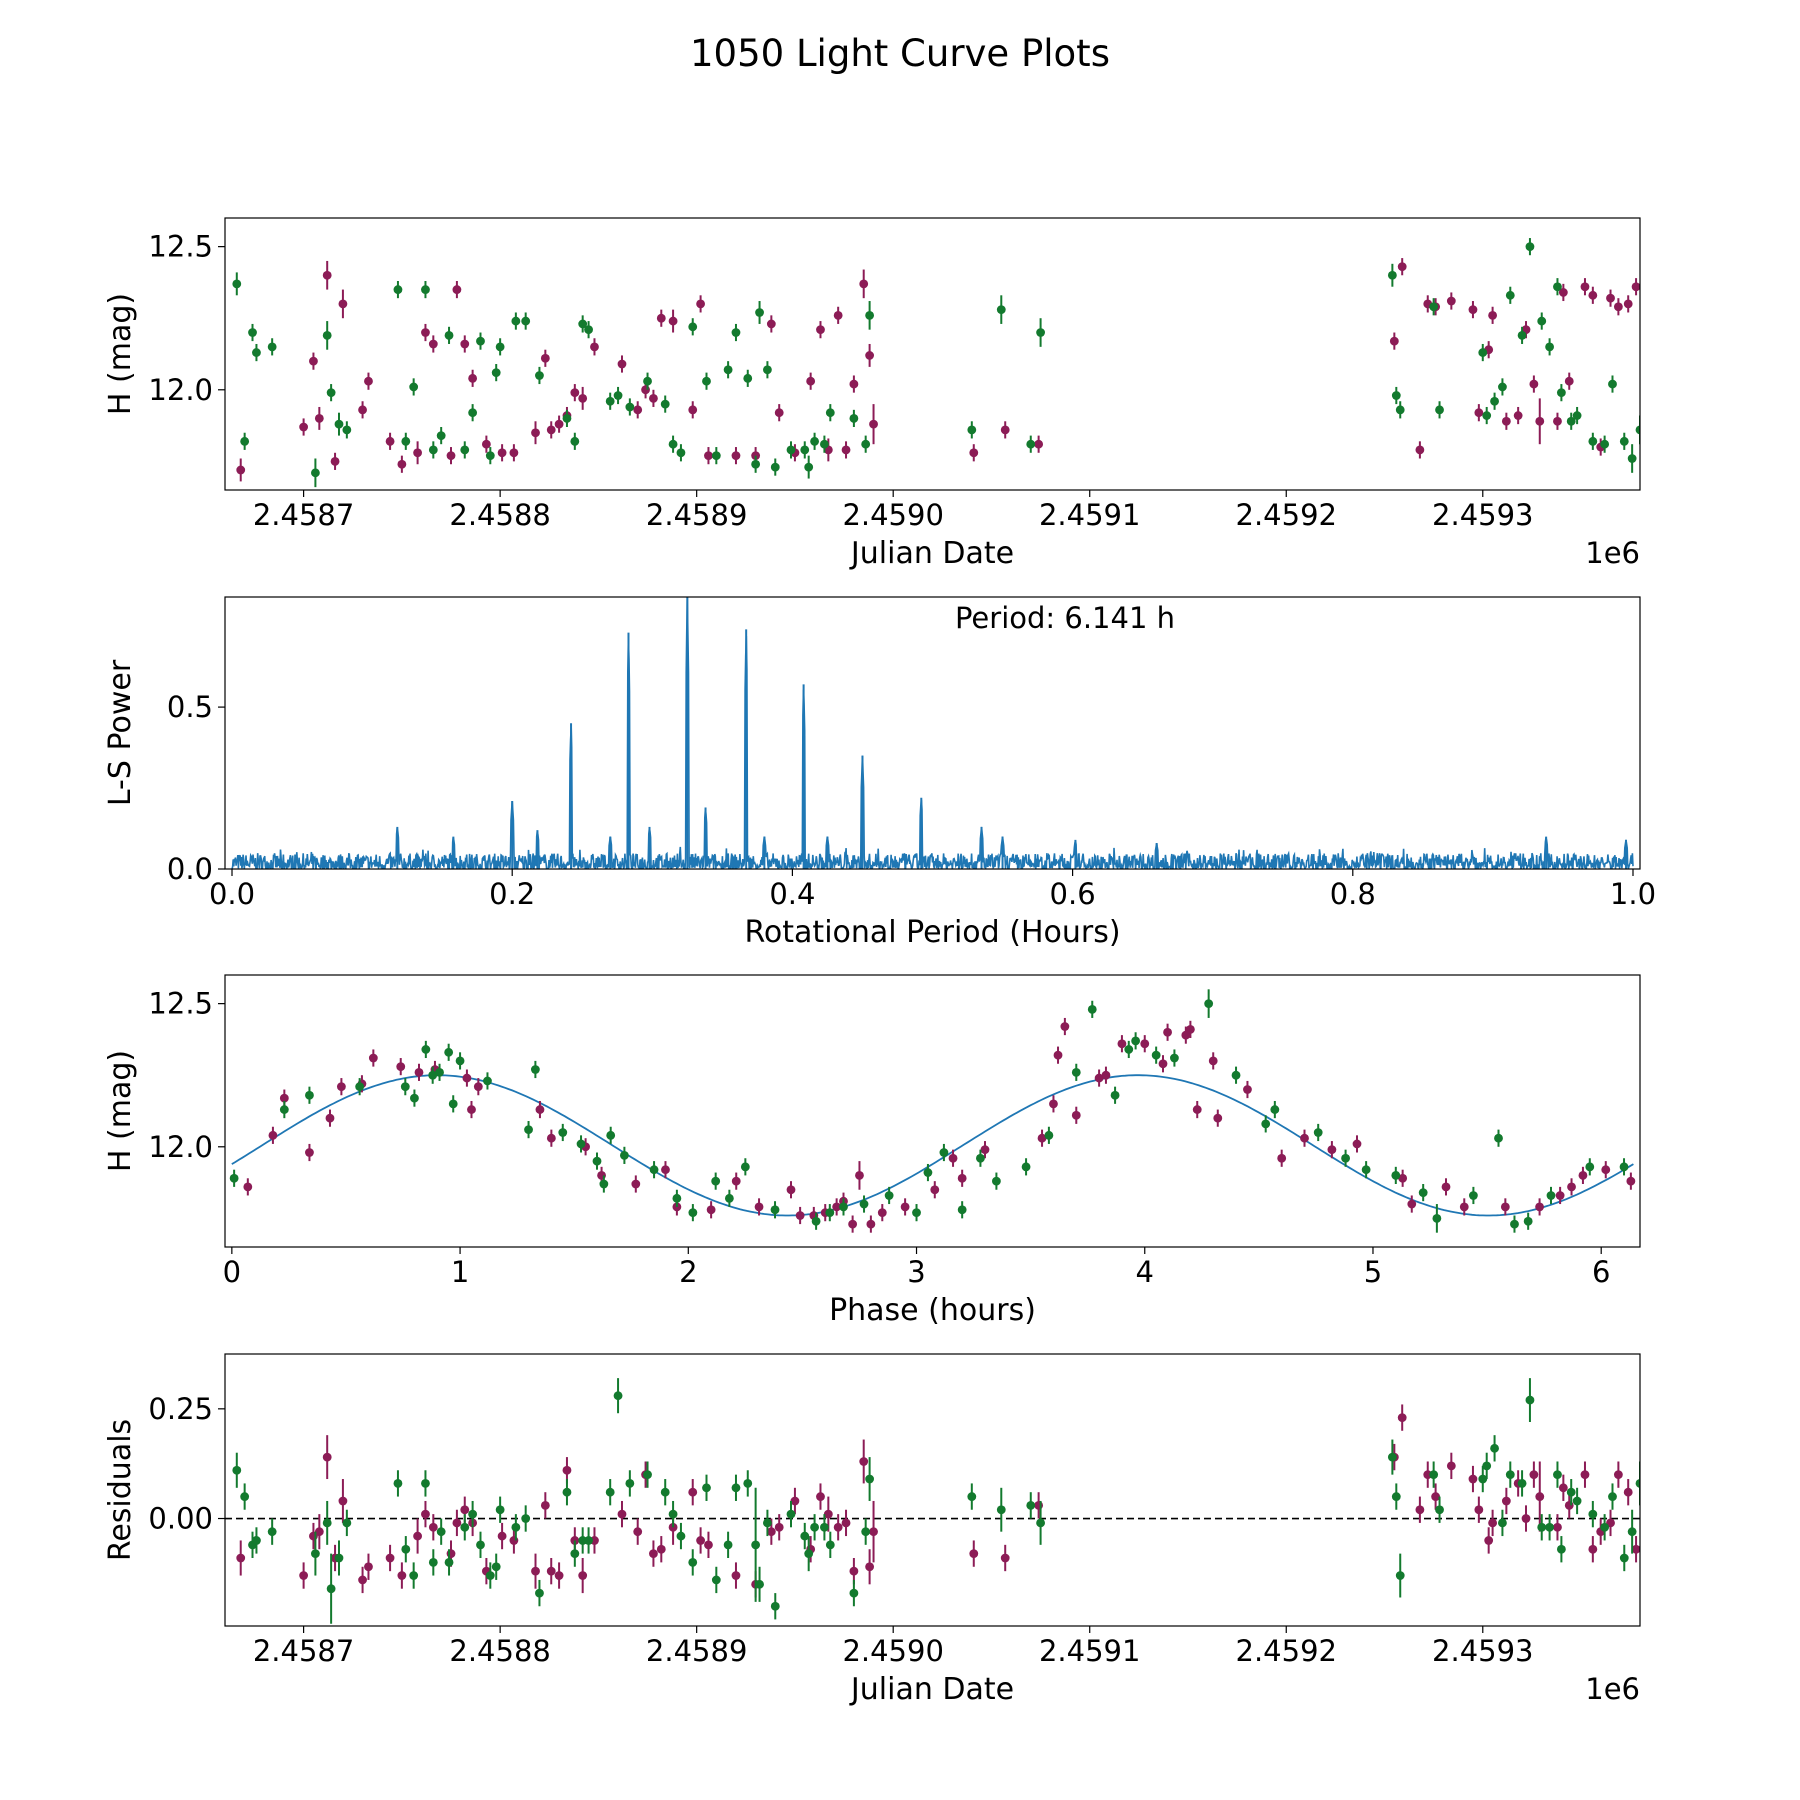  I want to click on x-tick-label: 2.4592, so click(1286, 515).